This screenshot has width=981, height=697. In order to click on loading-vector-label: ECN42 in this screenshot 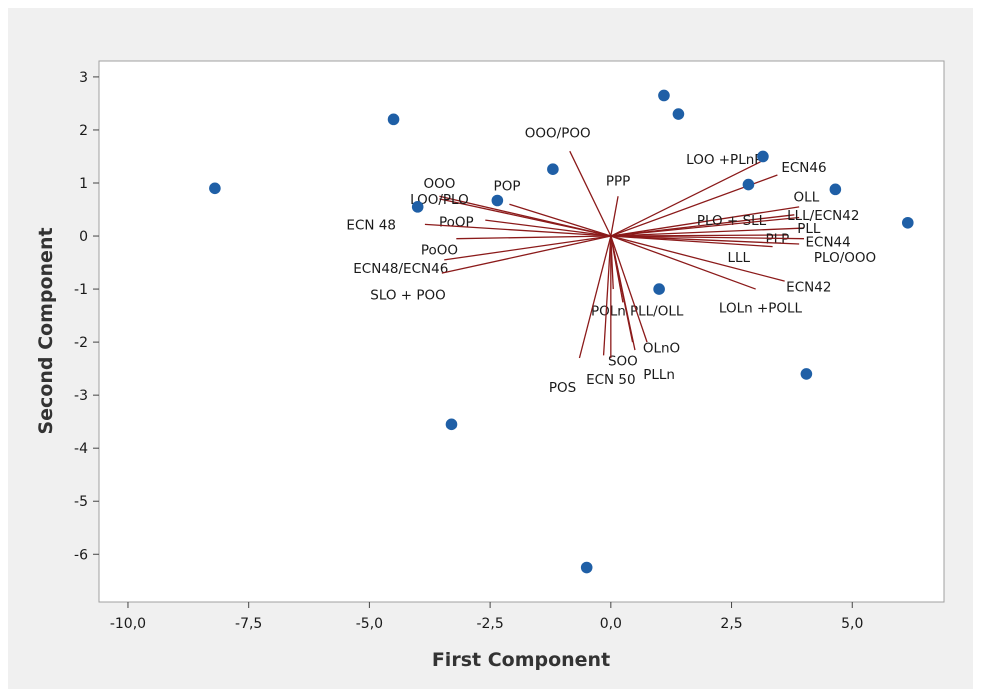, I will do `click(808, 287)`.